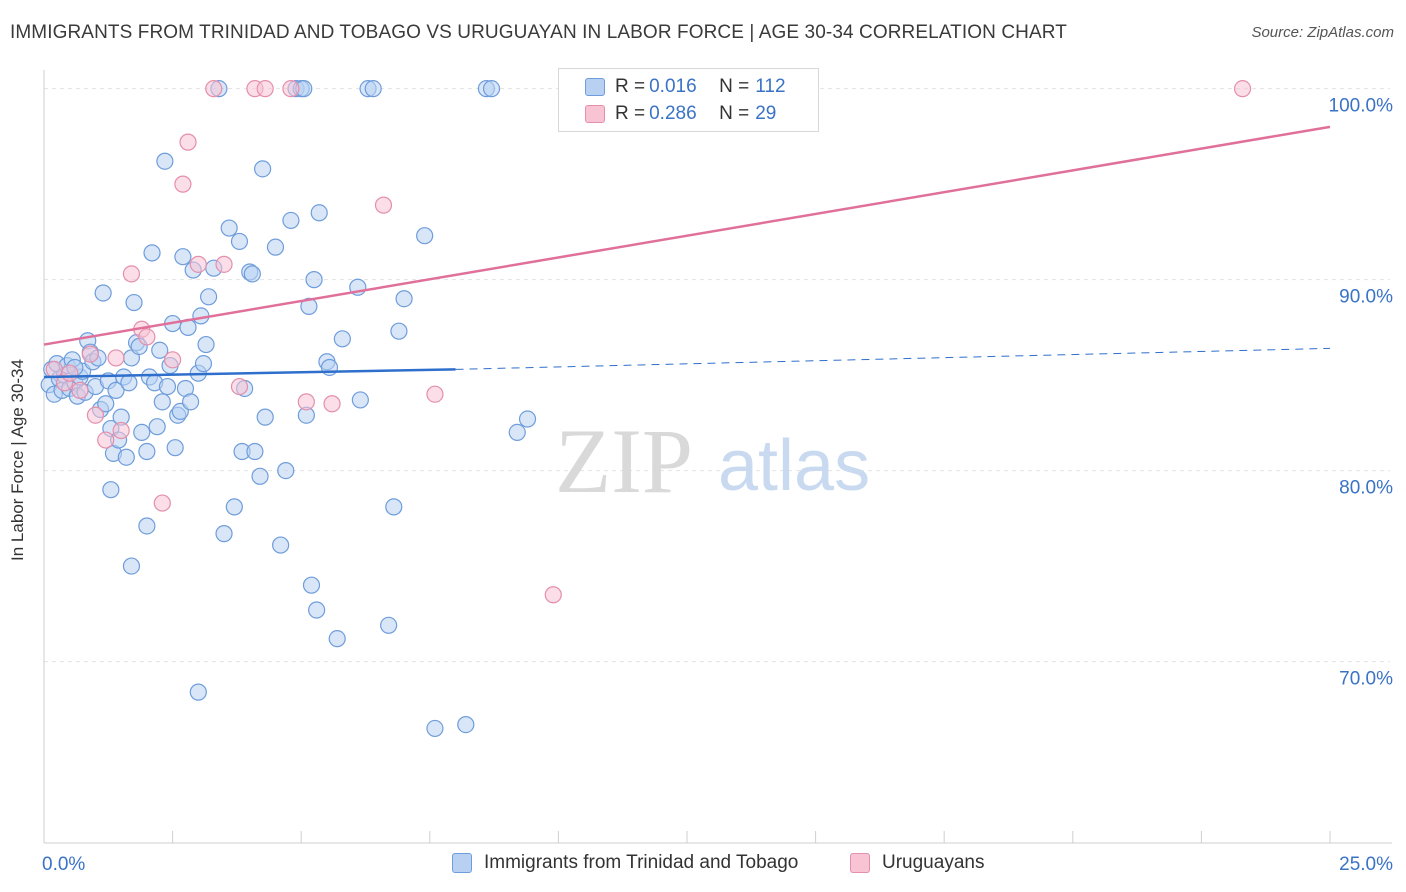 This screenshot has height=892, width=1406. Describe the element at coordinates (249, 373) in the screenshot. I see `blue-trend-line` at that location.